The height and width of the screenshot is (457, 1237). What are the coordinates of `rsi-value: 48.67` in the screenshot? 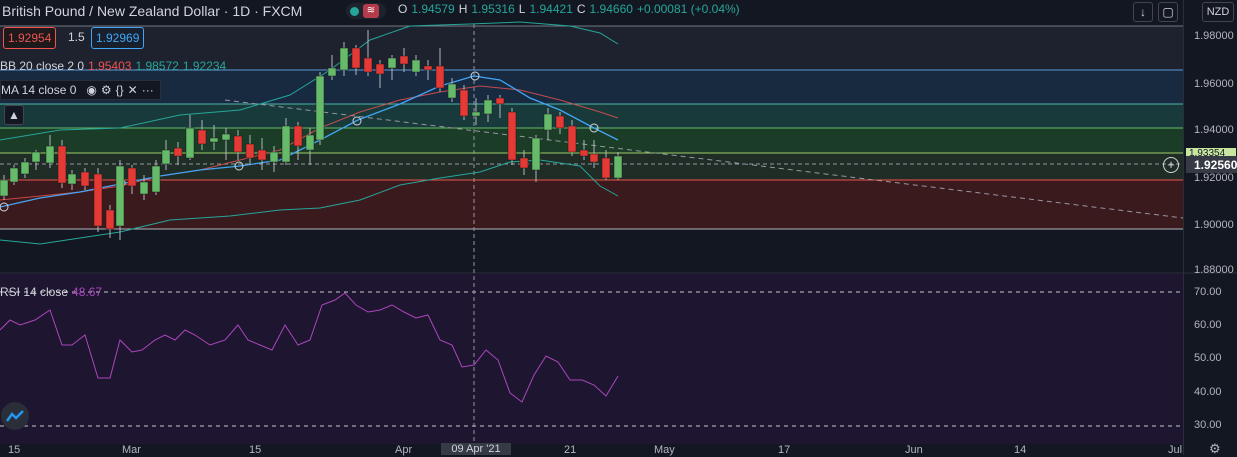 It's located at (87, 292).